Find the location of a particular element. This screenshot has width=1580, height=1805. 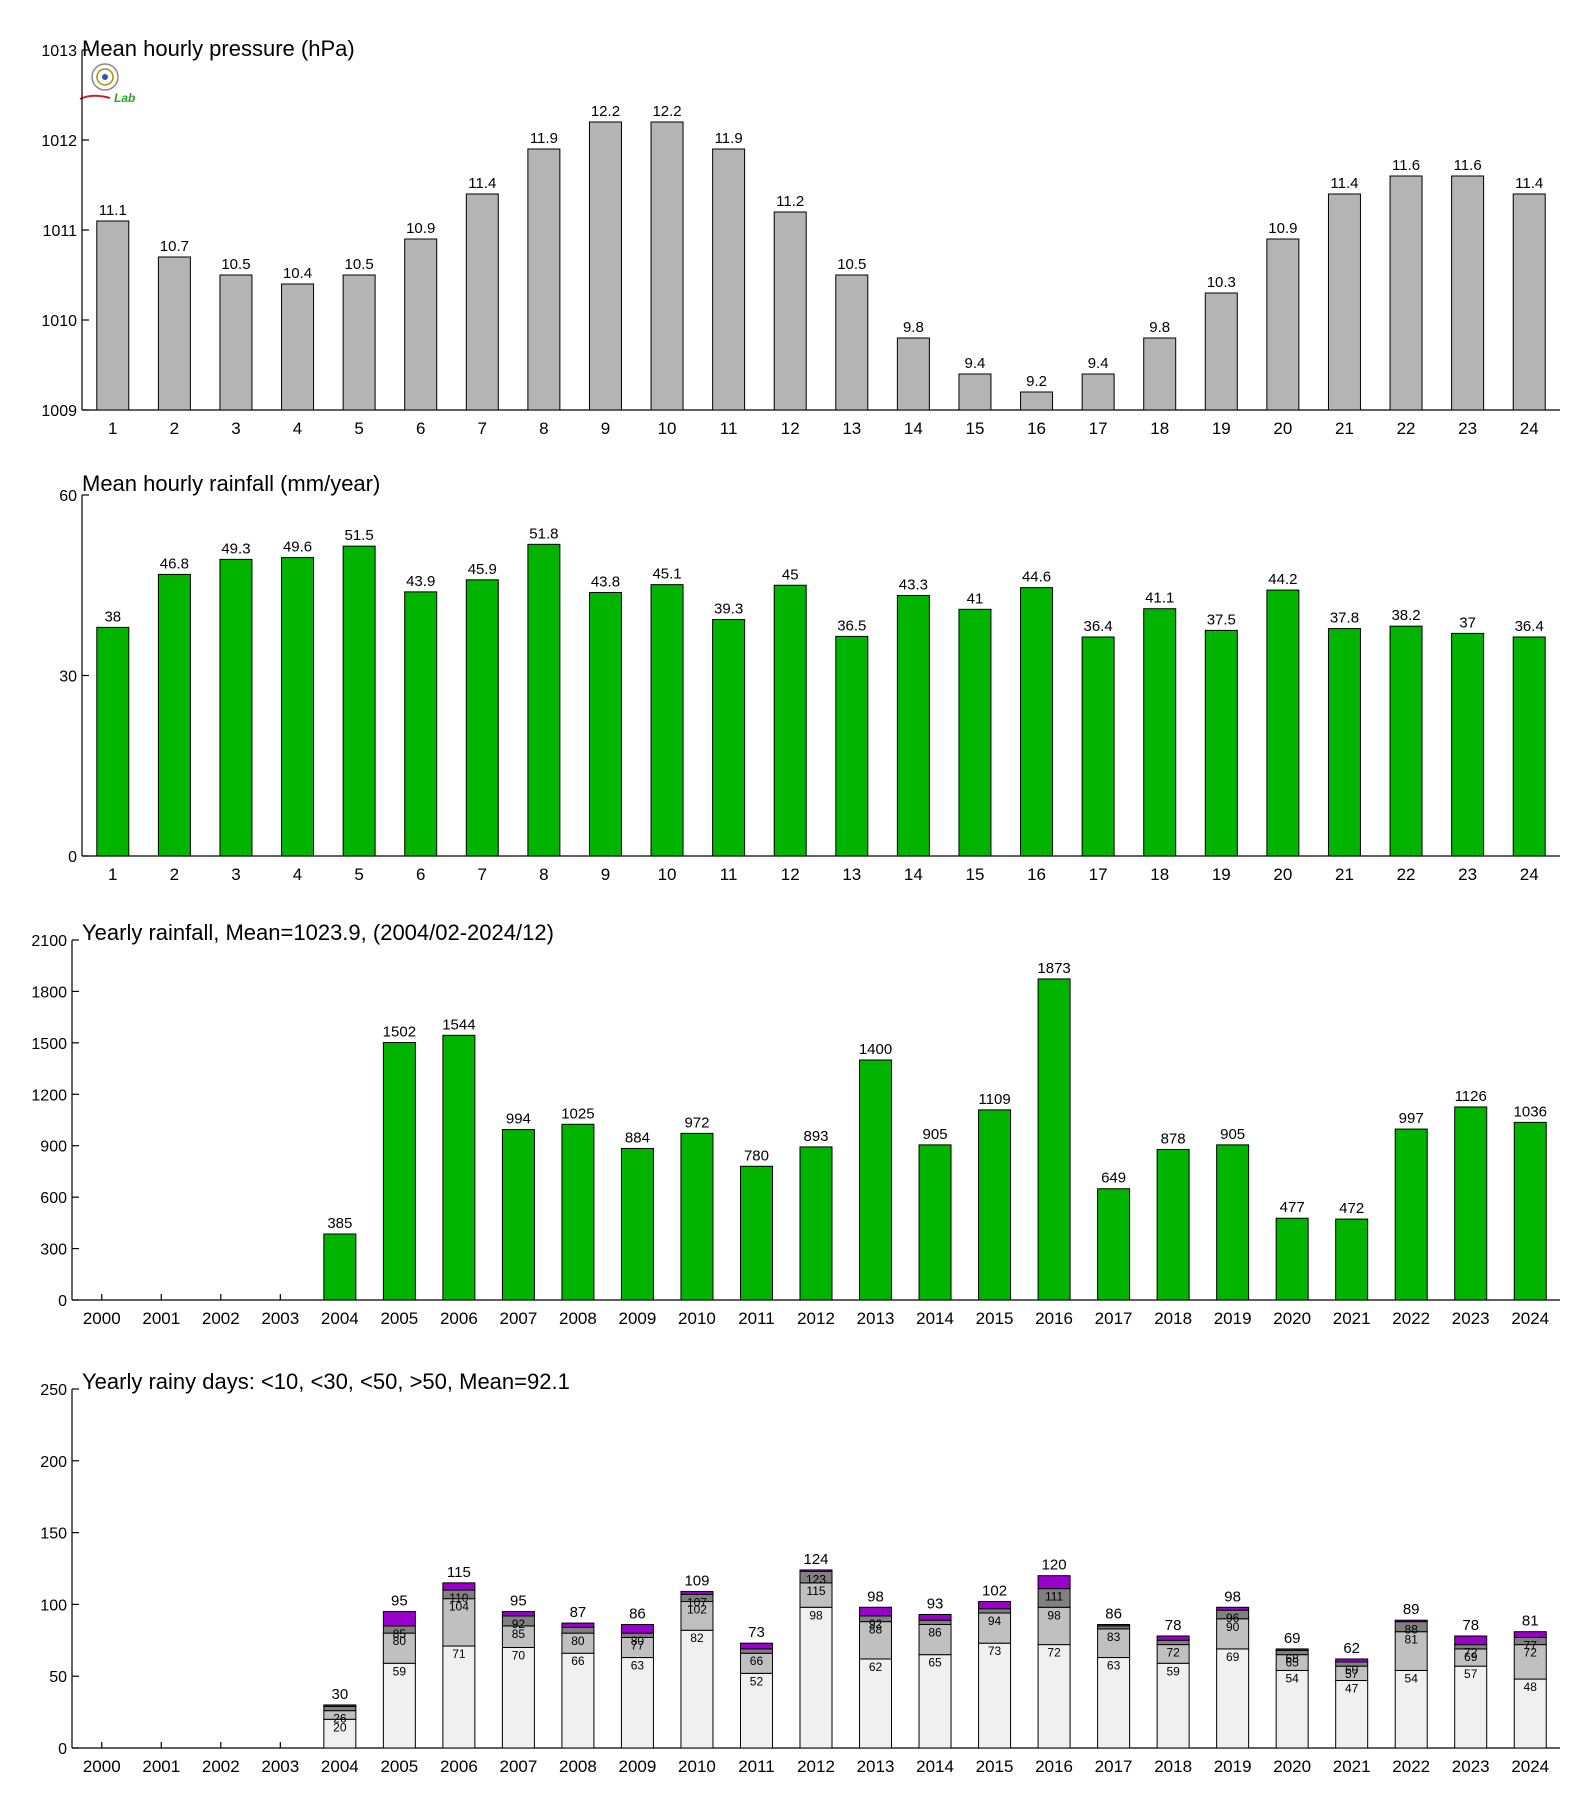

bar-value-label: 1400 is located at coordinates (875, 1049).